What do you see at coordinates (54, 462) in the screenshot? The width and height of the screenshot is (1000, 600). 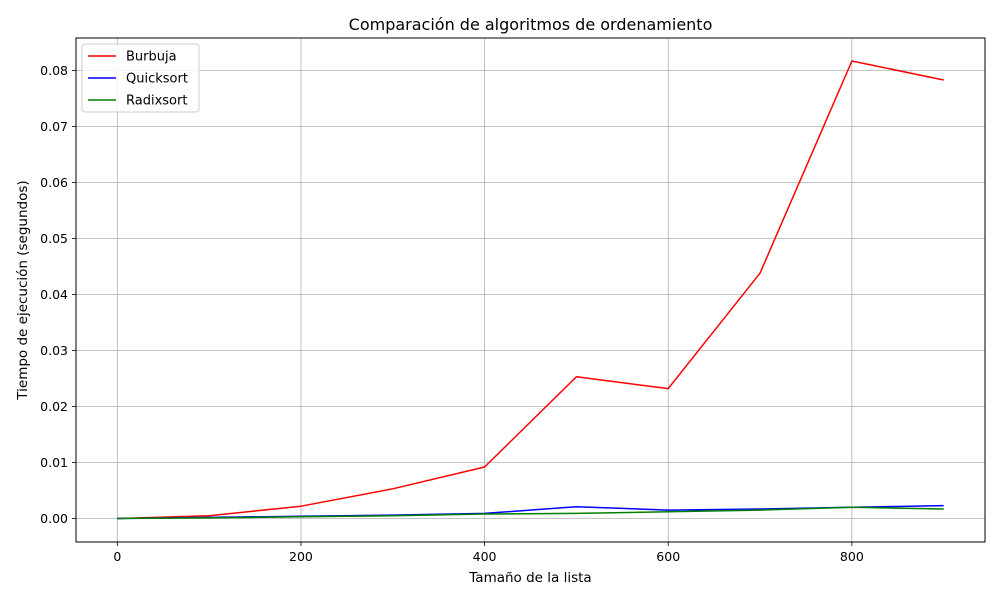 I see `y-tick-label: 0.01` at bounding box center [54, 462].